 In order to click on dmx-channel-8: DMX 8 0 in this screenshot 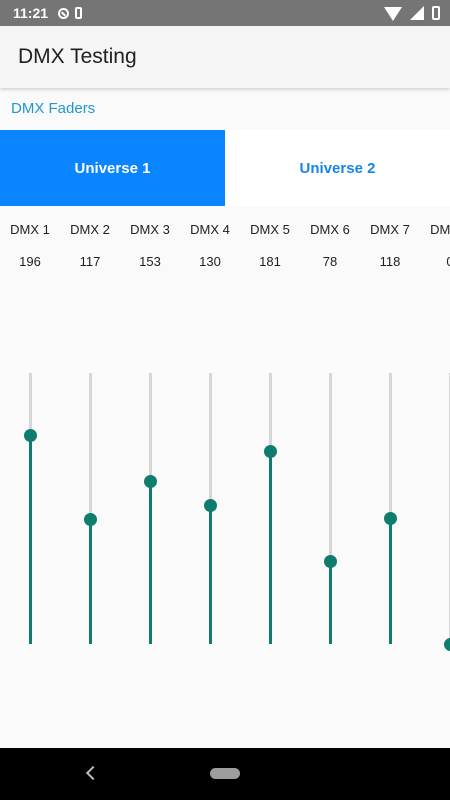, I will do `click(435, 477)`.